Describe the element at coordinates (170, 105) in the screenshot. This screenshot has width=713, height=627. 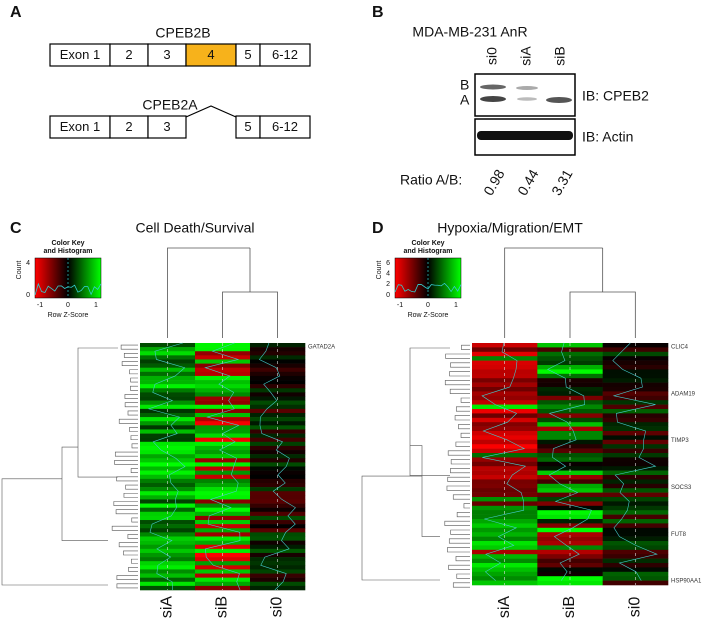
I see `isoform-name: CPEB2A` at that location.